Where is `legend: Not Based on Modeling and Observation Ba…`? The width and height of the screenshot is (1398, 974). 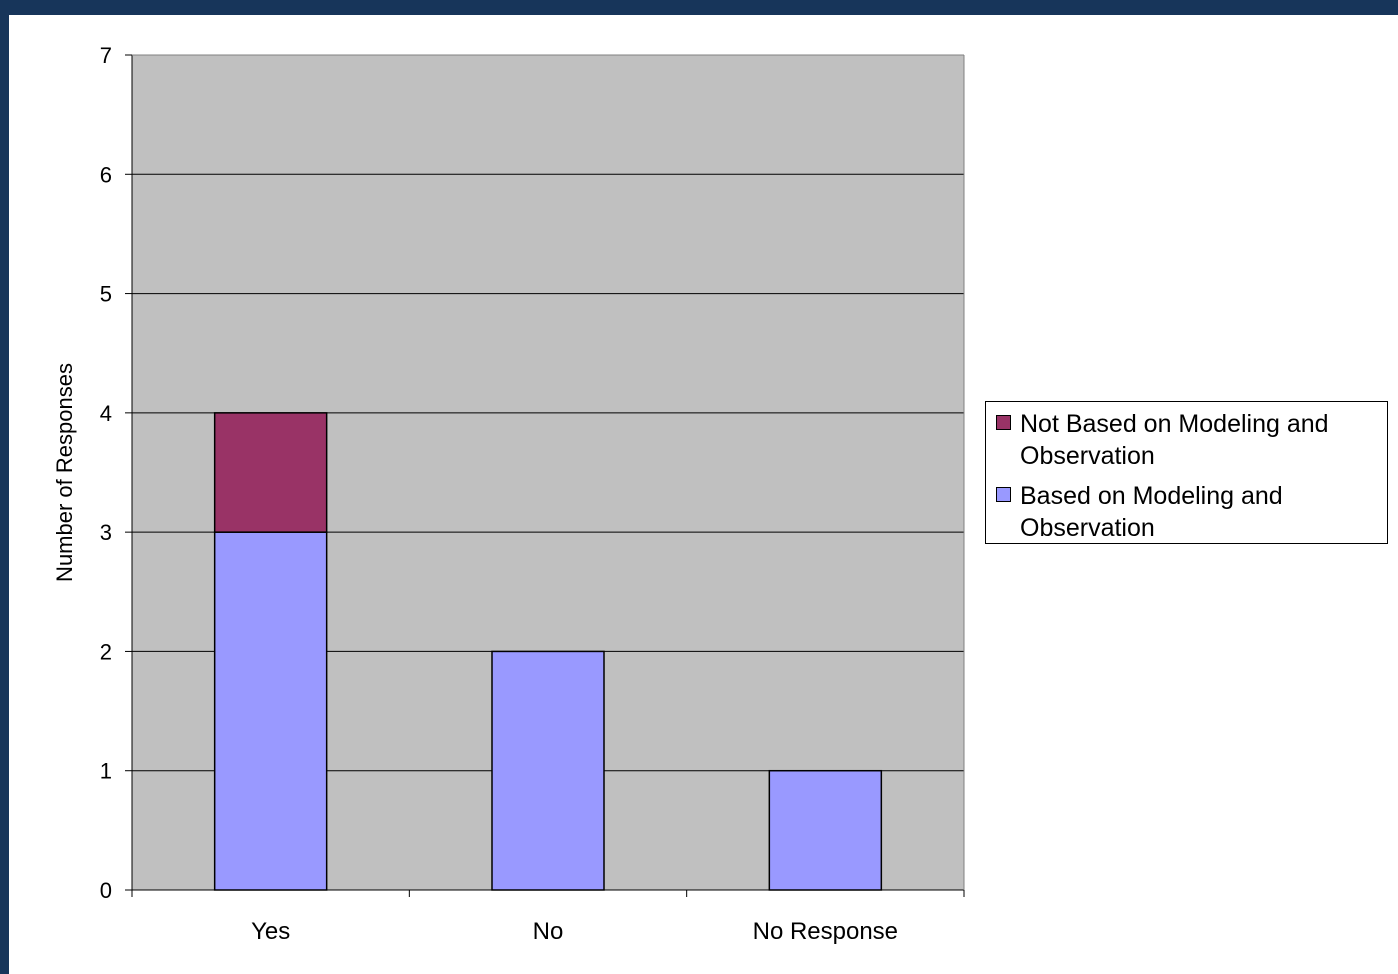 legend: Not Based on Modeling and Observation Ba… is located at coordinates (1186, 472).